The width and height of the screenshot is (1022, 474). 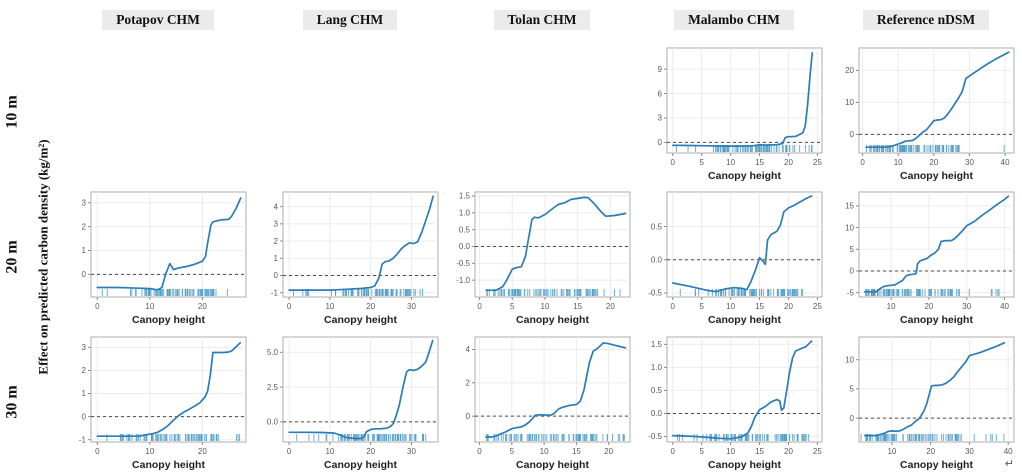 I want to click on row-label-30m: 30 m, so click(x=13, y=401).